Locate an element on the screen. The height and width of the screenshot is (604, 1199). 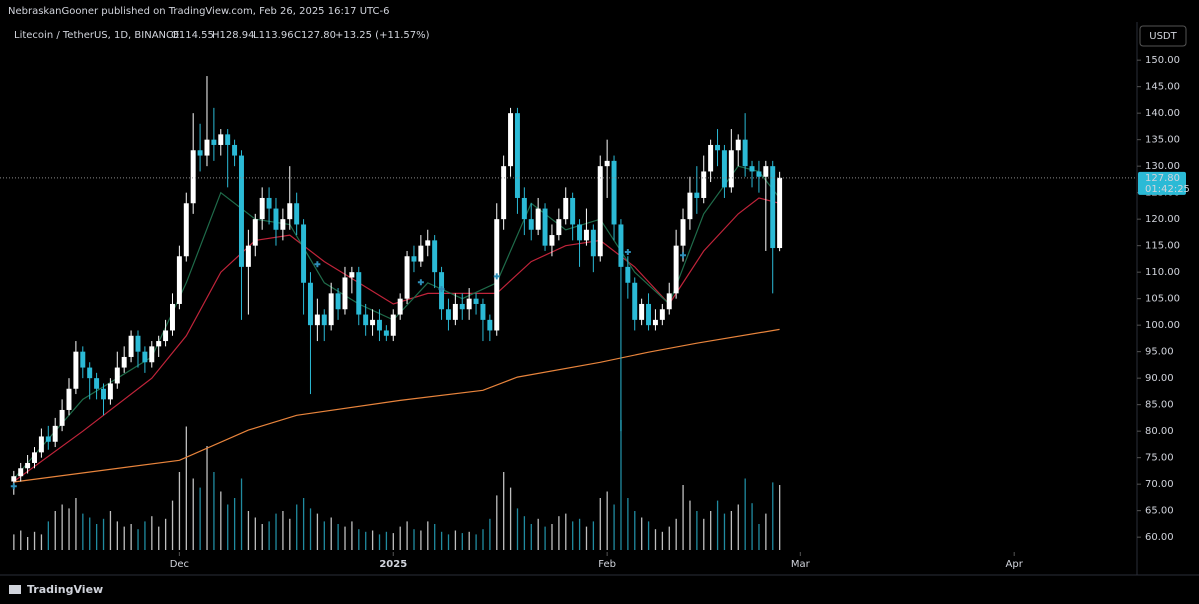
currency-button is located at coordinates (1163, 36).